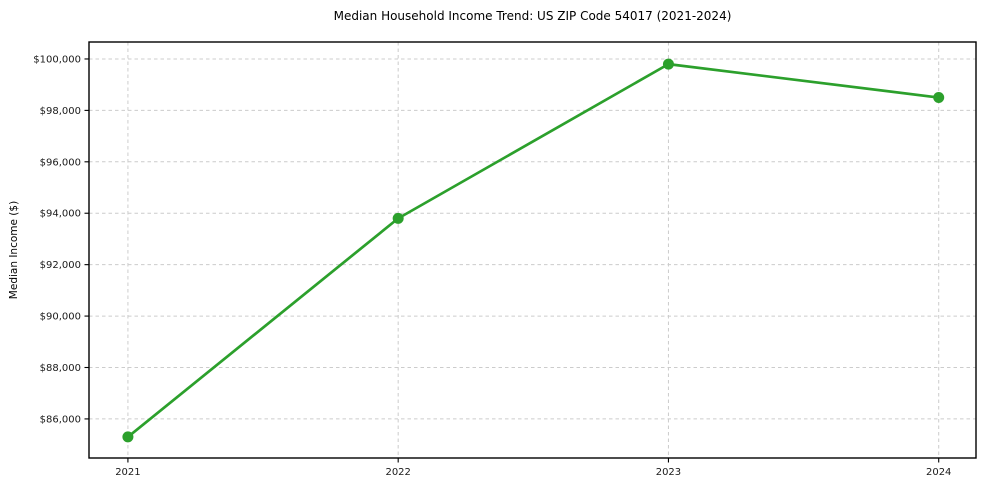  Describe the element at coordinates (127, 472) in the screenshot. I see `x-tick-label: 2021` at that location.